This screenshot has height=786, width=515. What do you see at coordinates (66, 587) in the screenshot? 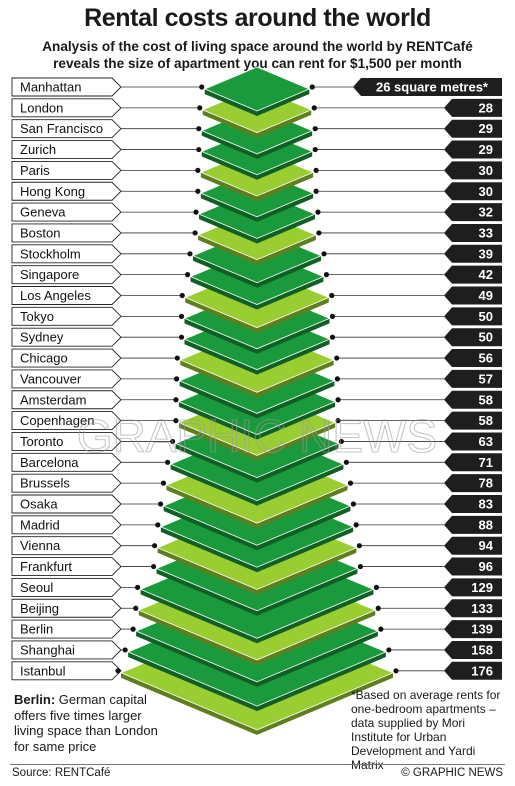
I see `city-tab-seoul` at bounding box center [66, 587].